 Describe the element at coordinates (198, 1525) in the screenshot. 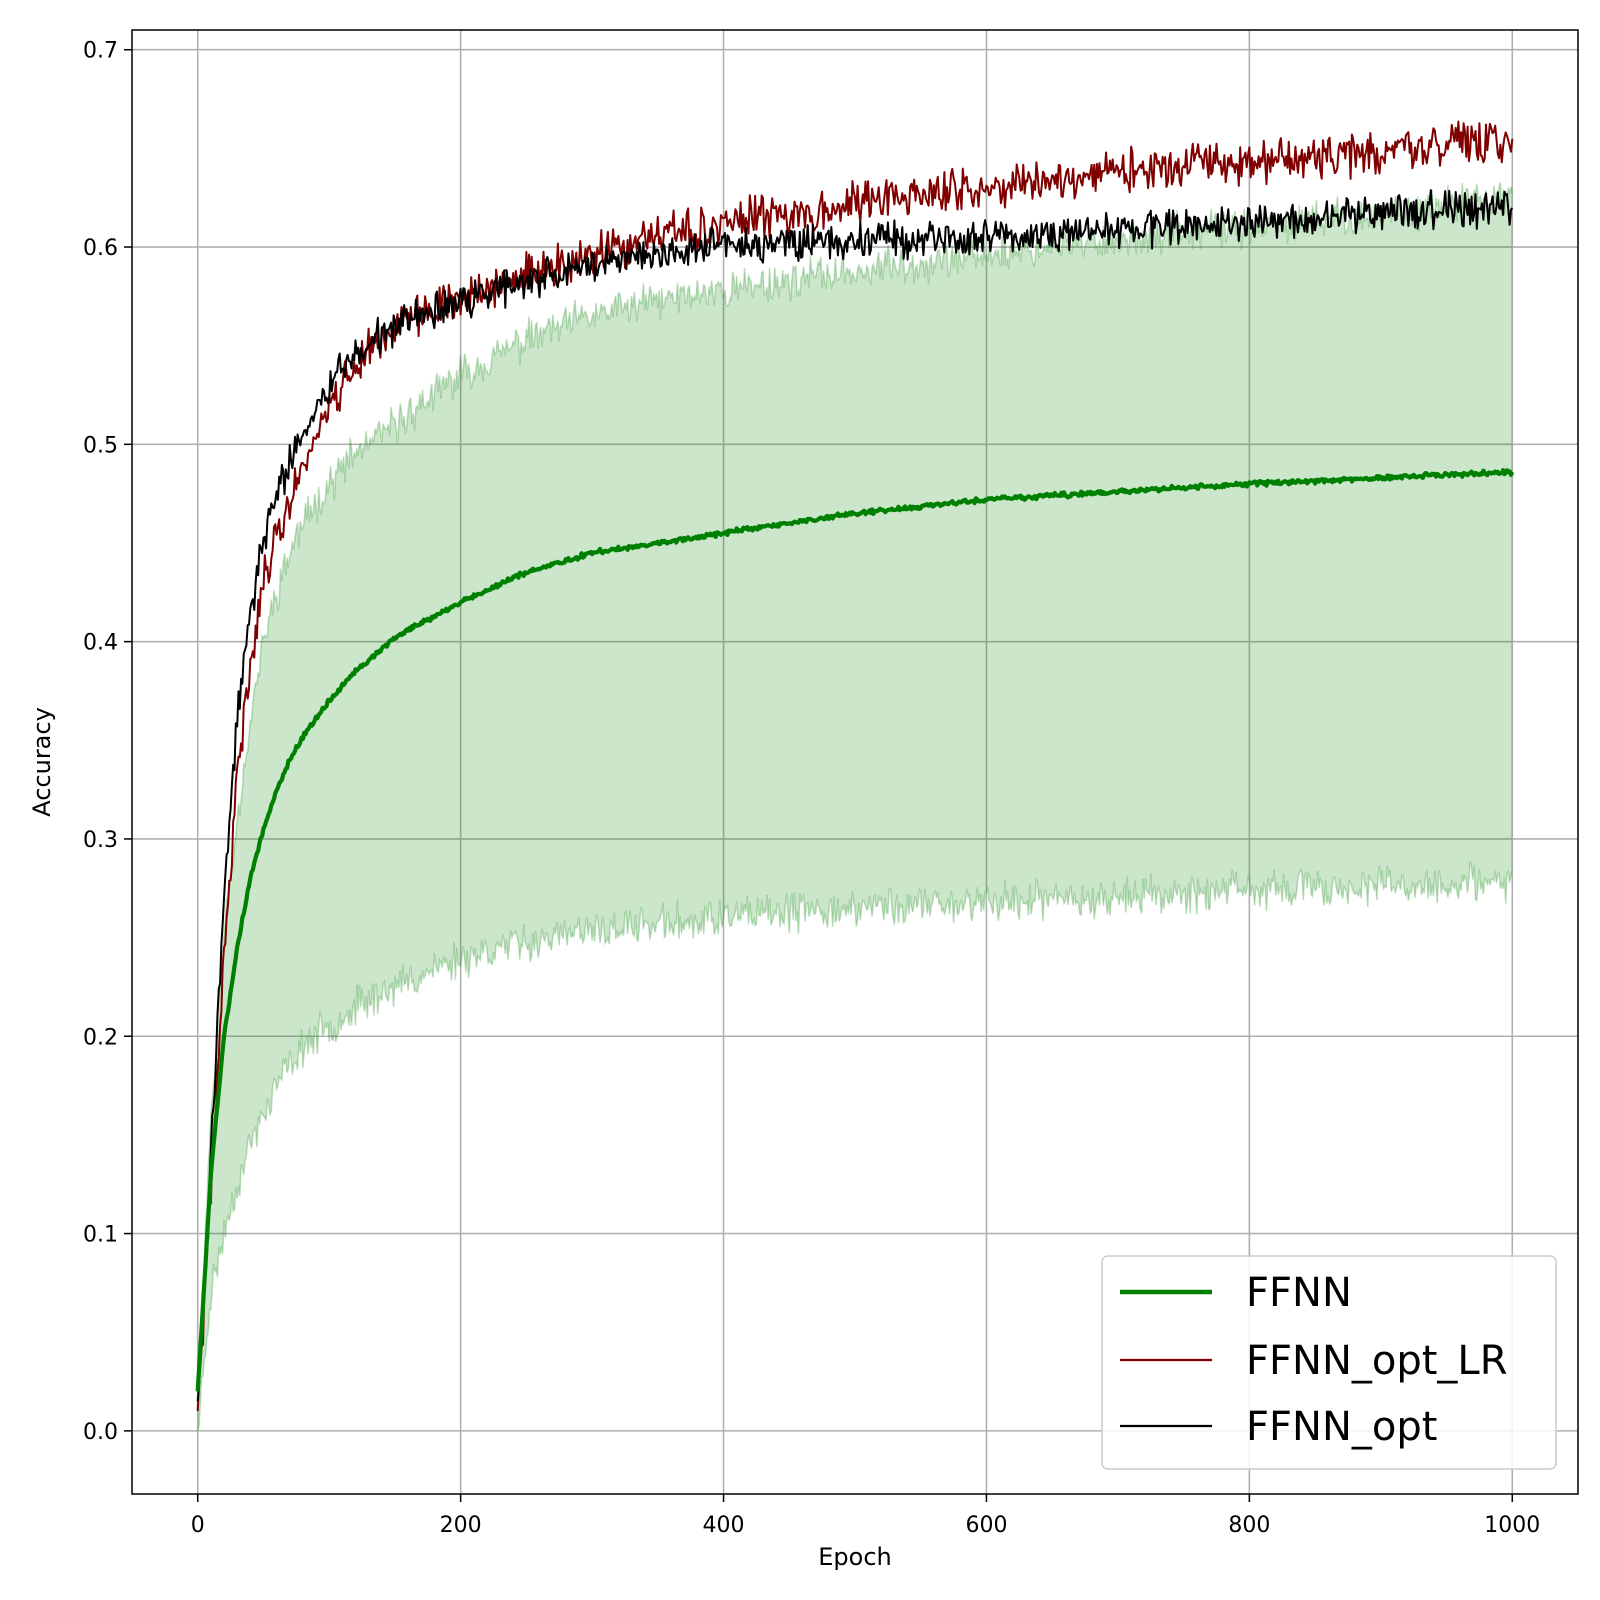

I see `x-tick-label: 0` at that location.